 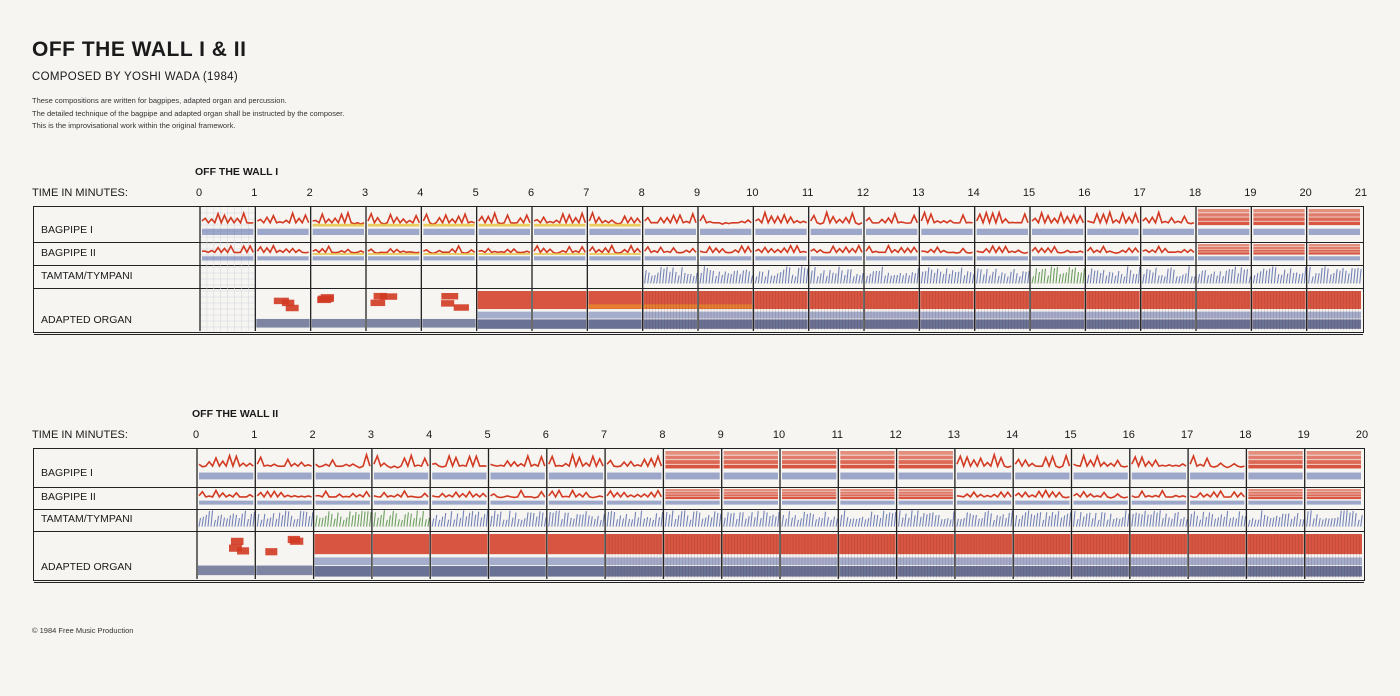 I want to click on time-axis-label-2: TIME IN MINUTES:, so click(x=80, y=435).